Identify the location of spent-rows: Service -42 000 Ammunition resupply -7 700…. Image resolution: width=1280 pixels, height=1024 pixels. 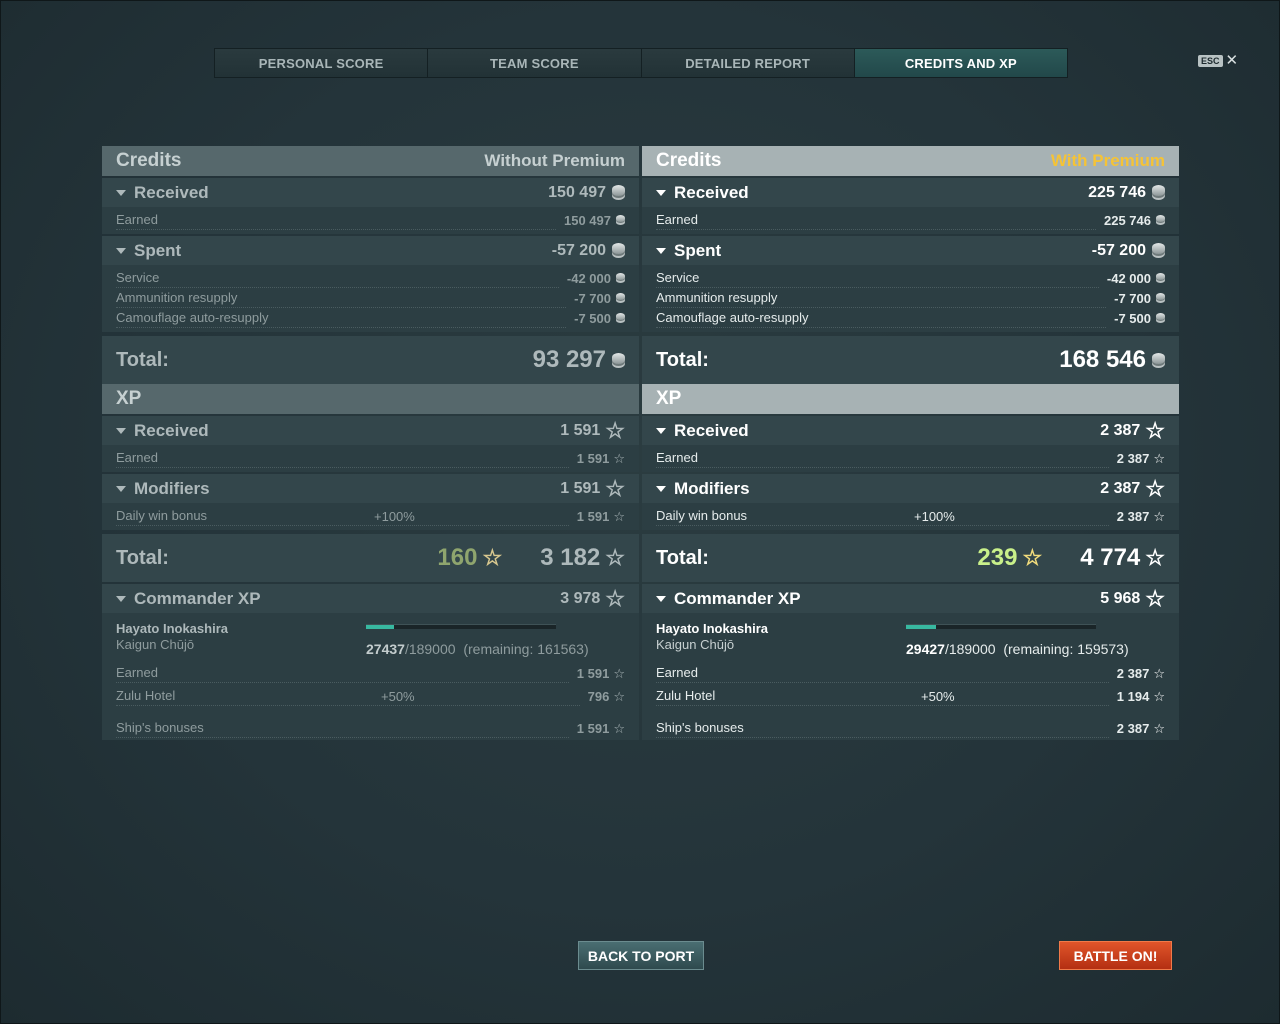
(370, 298).